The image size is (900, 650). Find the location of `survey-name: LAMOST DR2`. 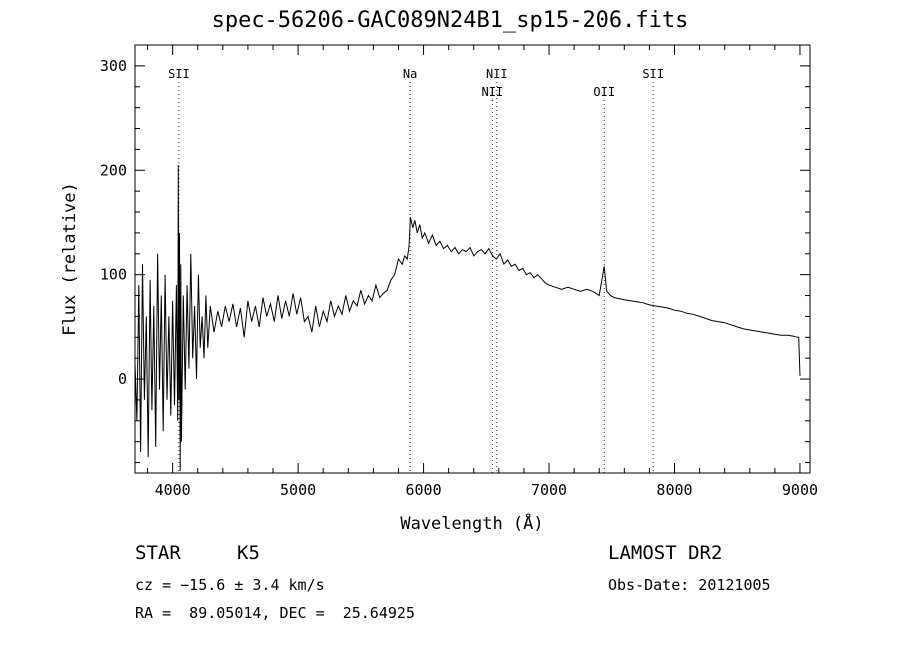

survey-name: LAMOST DR2 is located at coordinates (665, 553).